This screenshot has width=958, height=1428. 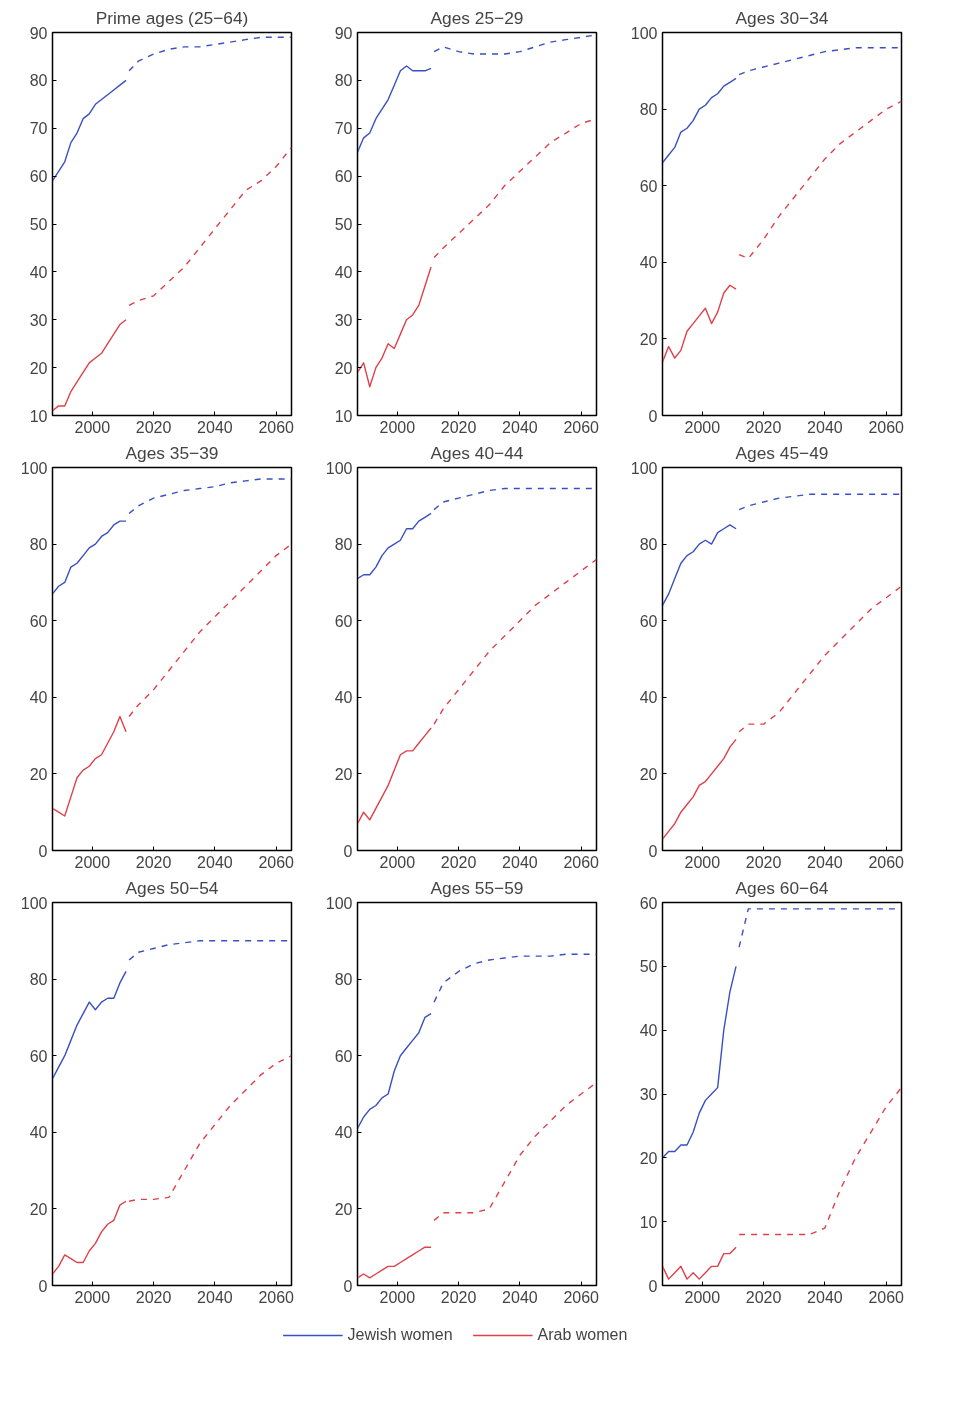 I want to click on chart-title: Ages 45−49, so click(x=782, y=452).